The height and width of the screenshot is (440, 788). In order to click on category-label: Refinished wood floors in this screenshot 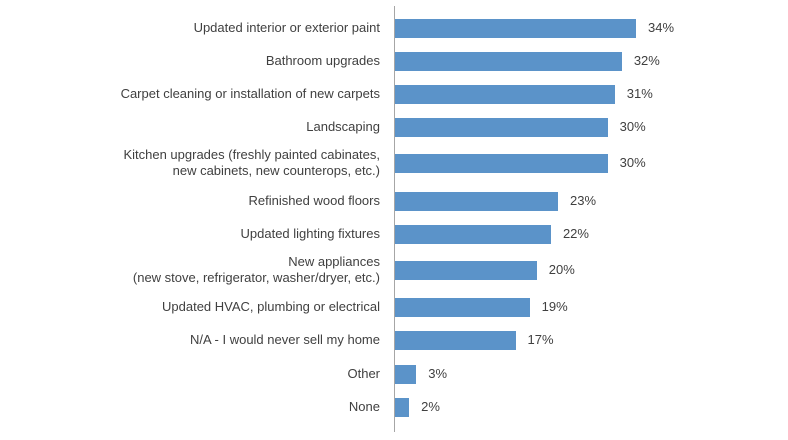, I will do `click(314, 200)`.